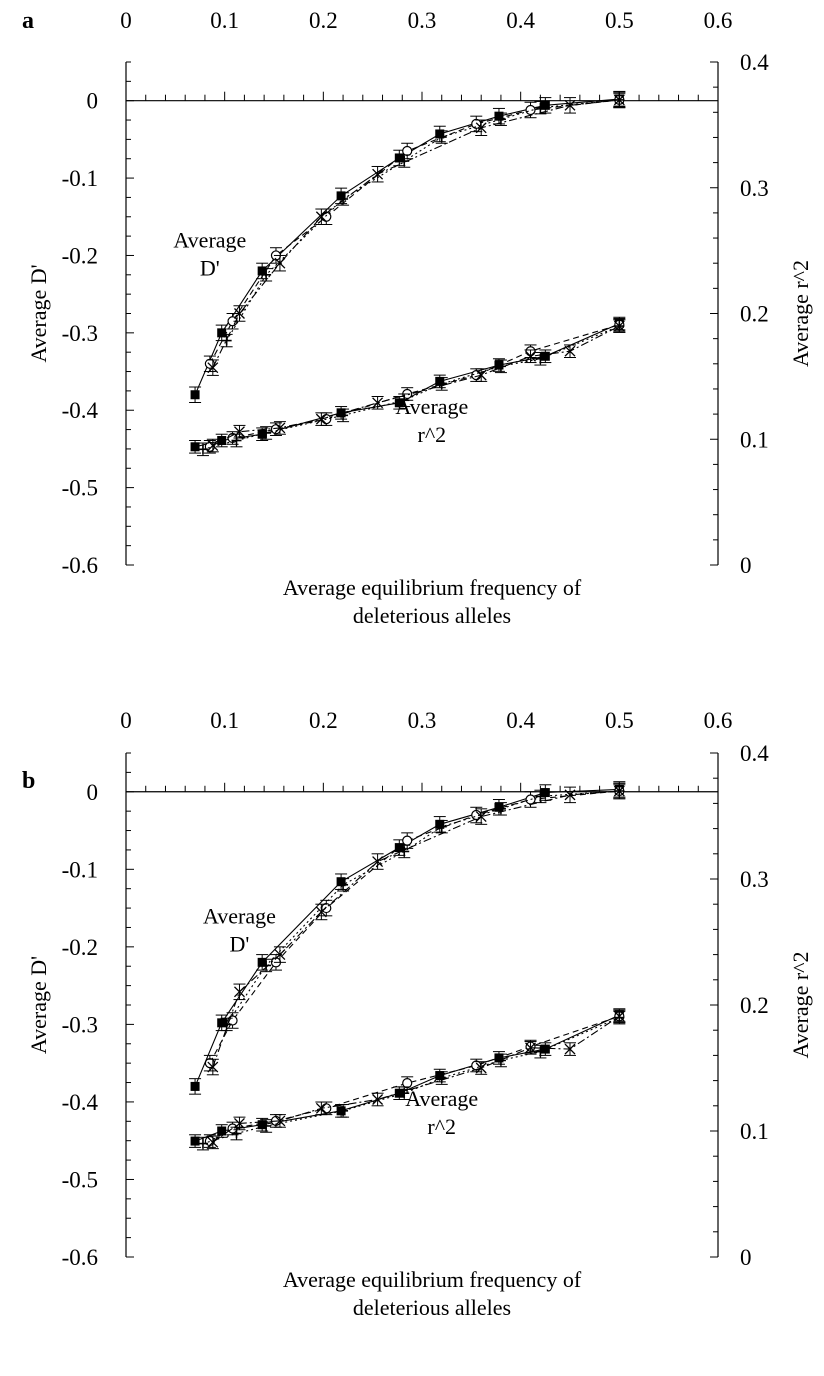 The width and height of the screenshot is (824, 1376). What do you see at coordinates (93, 792) in the screenshot?
I see `left-y-tick-label: 0` at bounding box center [93, 792].